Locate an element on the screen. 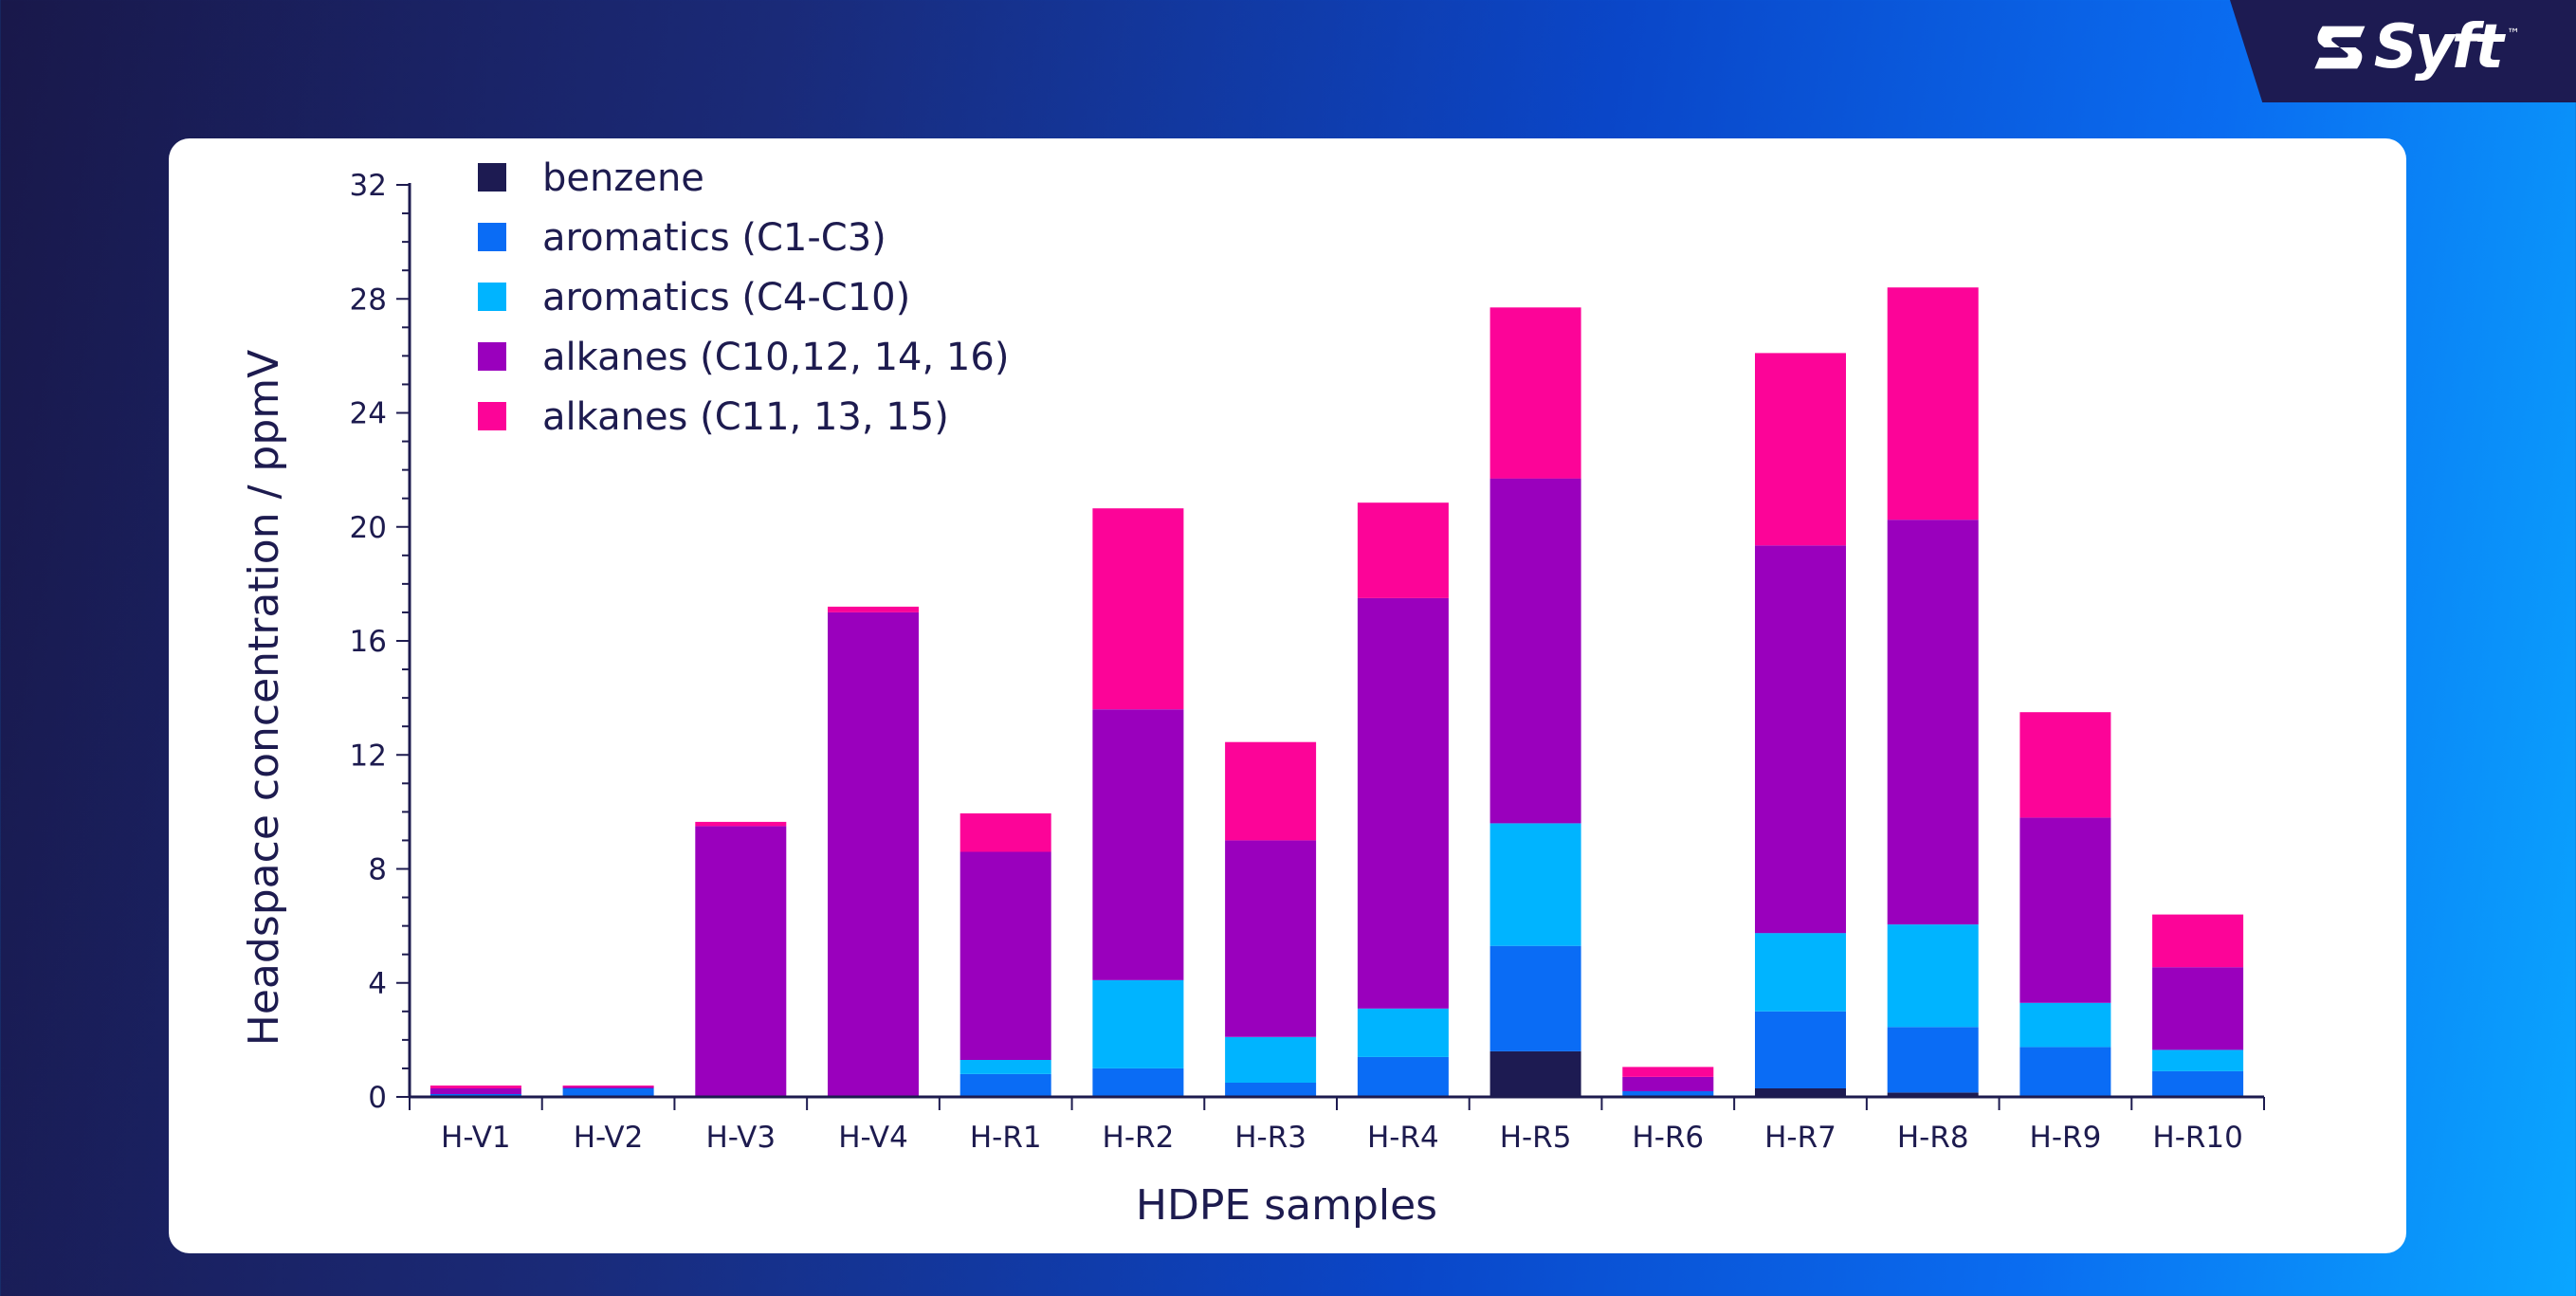 The width and height of the screenshot is (2576, 1296). x-tick-label: H-R8 is located at coordinates (1933, 1138).